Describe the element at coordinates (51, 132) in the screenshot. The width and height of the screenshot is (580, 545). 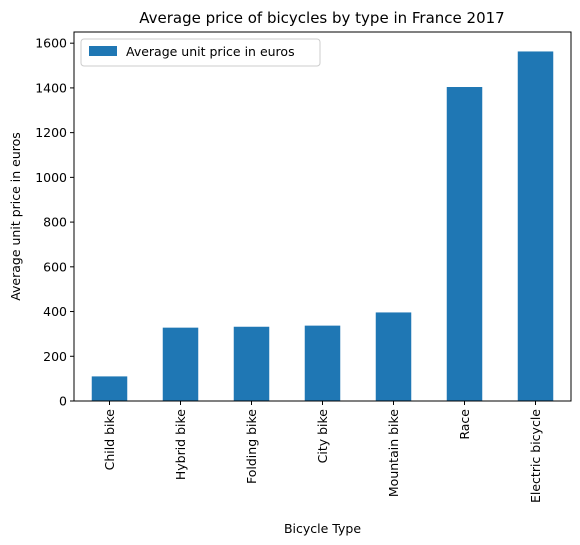
I see `y-tick-label: 1200` at that location.